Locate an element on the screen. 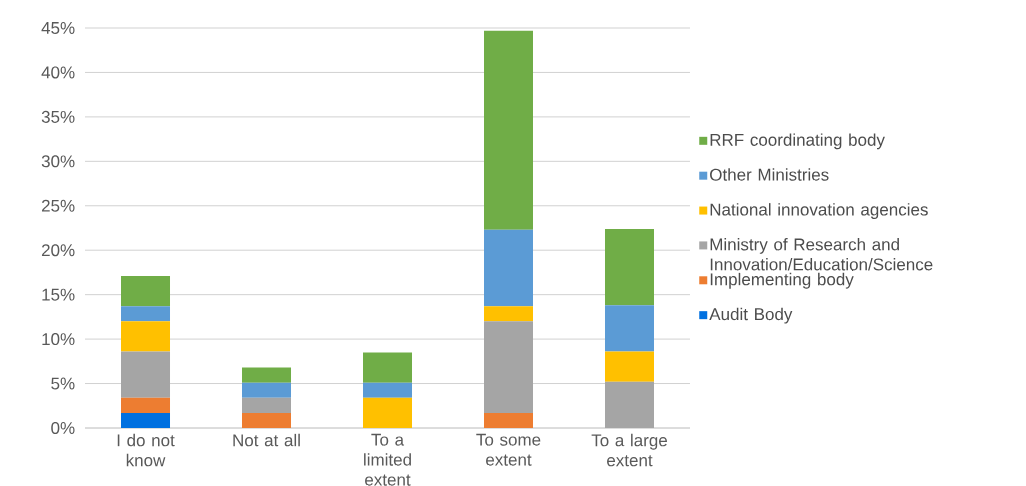 The image size is (1026, 486). legend-label: National innovation agencies is located at coordinates (819, 211).